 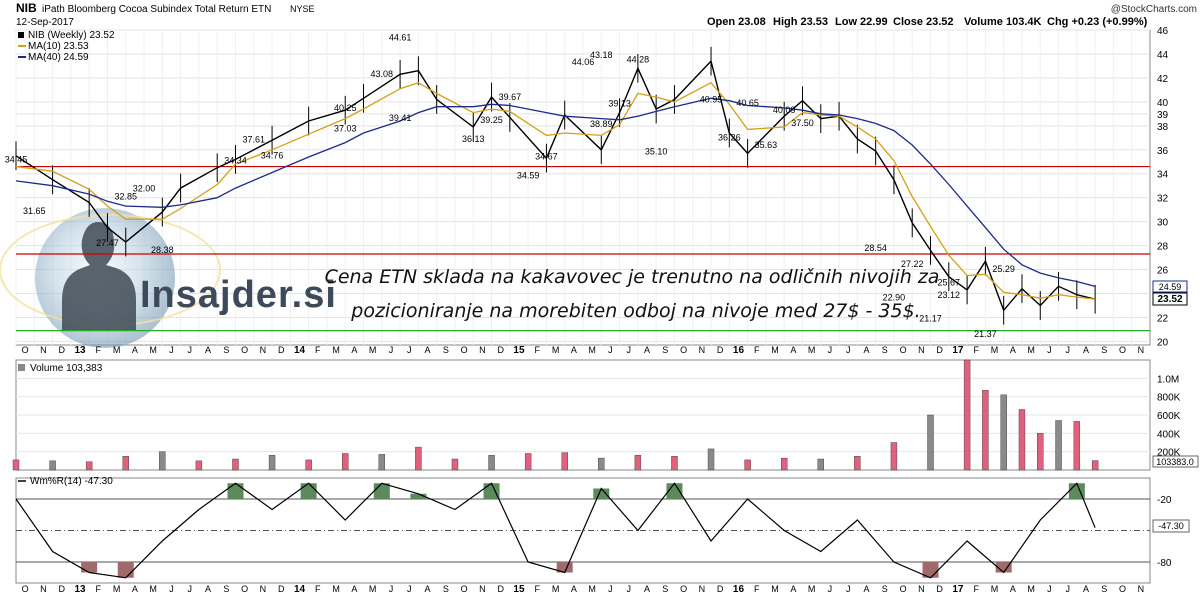 I want to click on price-data-label: 43.08, so click(x=382, y=74).